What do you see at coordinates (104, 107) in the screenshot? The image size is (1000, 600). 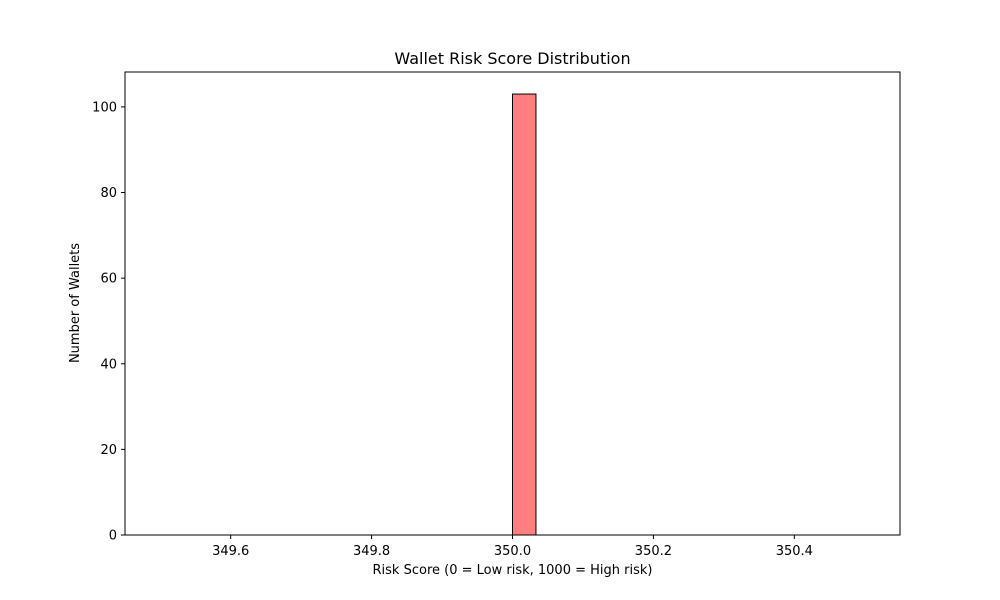 I see `y-tick-label: 100` at bounding box center [104, 107].